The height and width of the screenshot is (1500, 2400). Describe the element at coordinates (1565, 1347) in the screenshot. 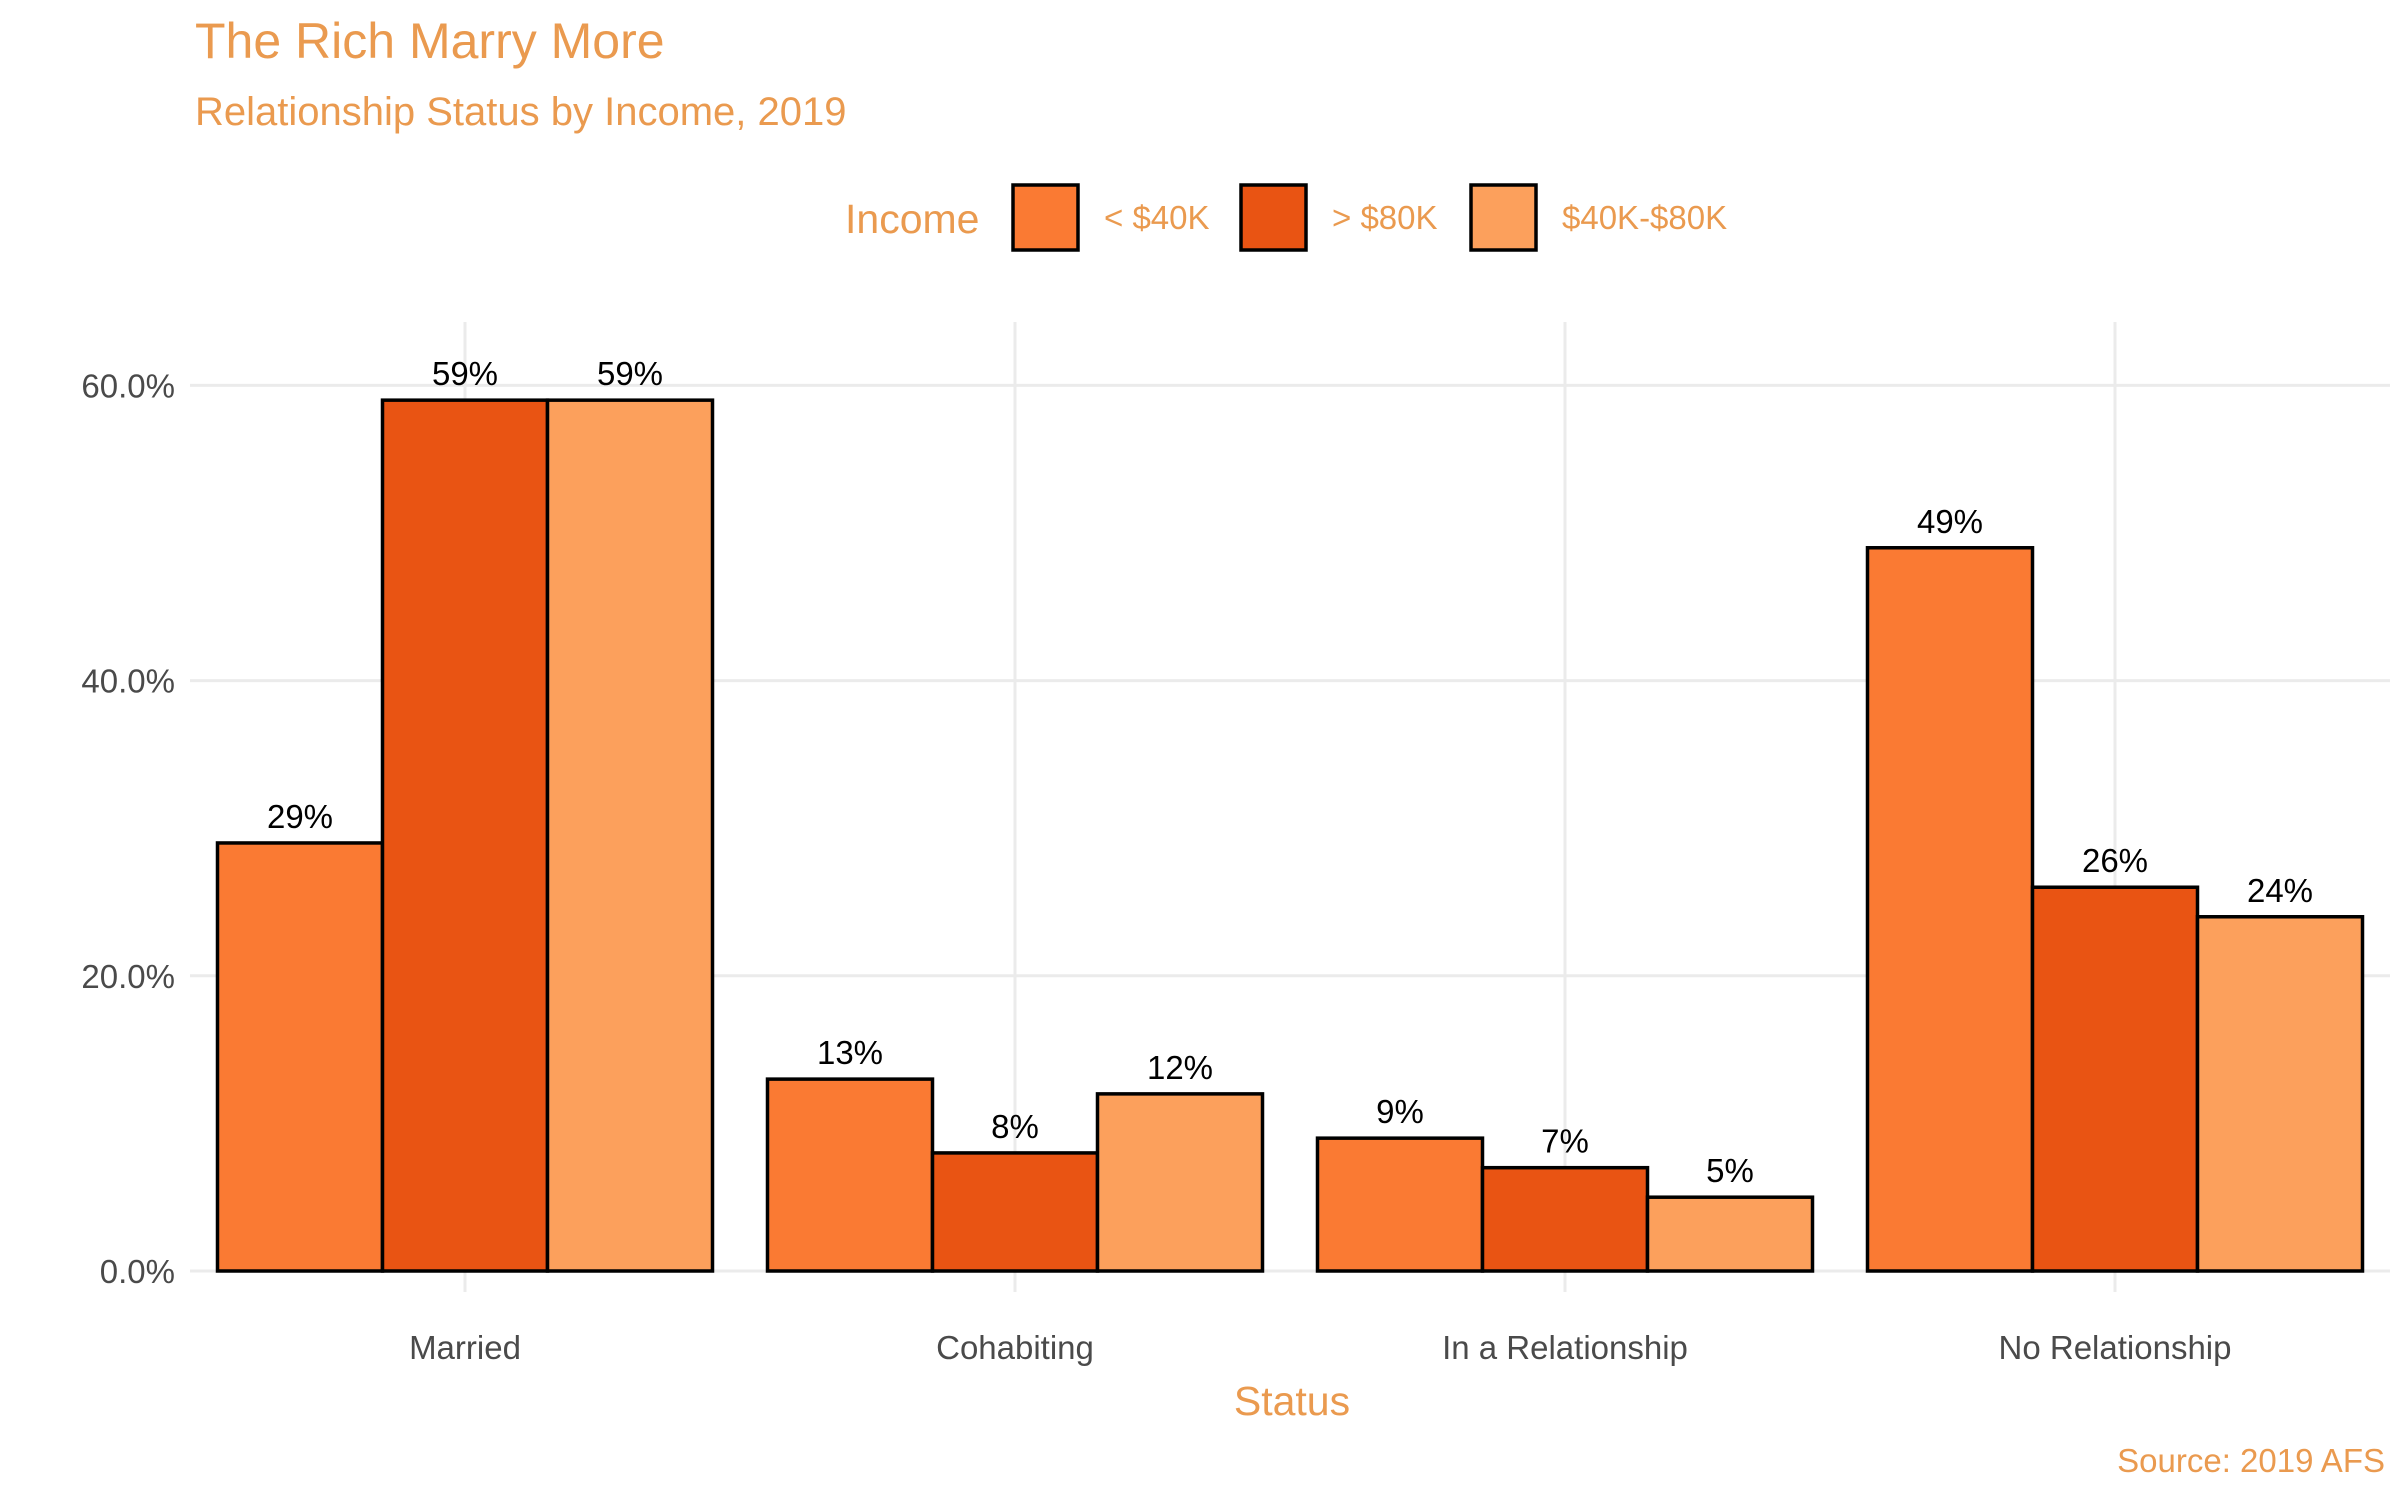

I see `x-tick-label: In a Relationship` at that location.